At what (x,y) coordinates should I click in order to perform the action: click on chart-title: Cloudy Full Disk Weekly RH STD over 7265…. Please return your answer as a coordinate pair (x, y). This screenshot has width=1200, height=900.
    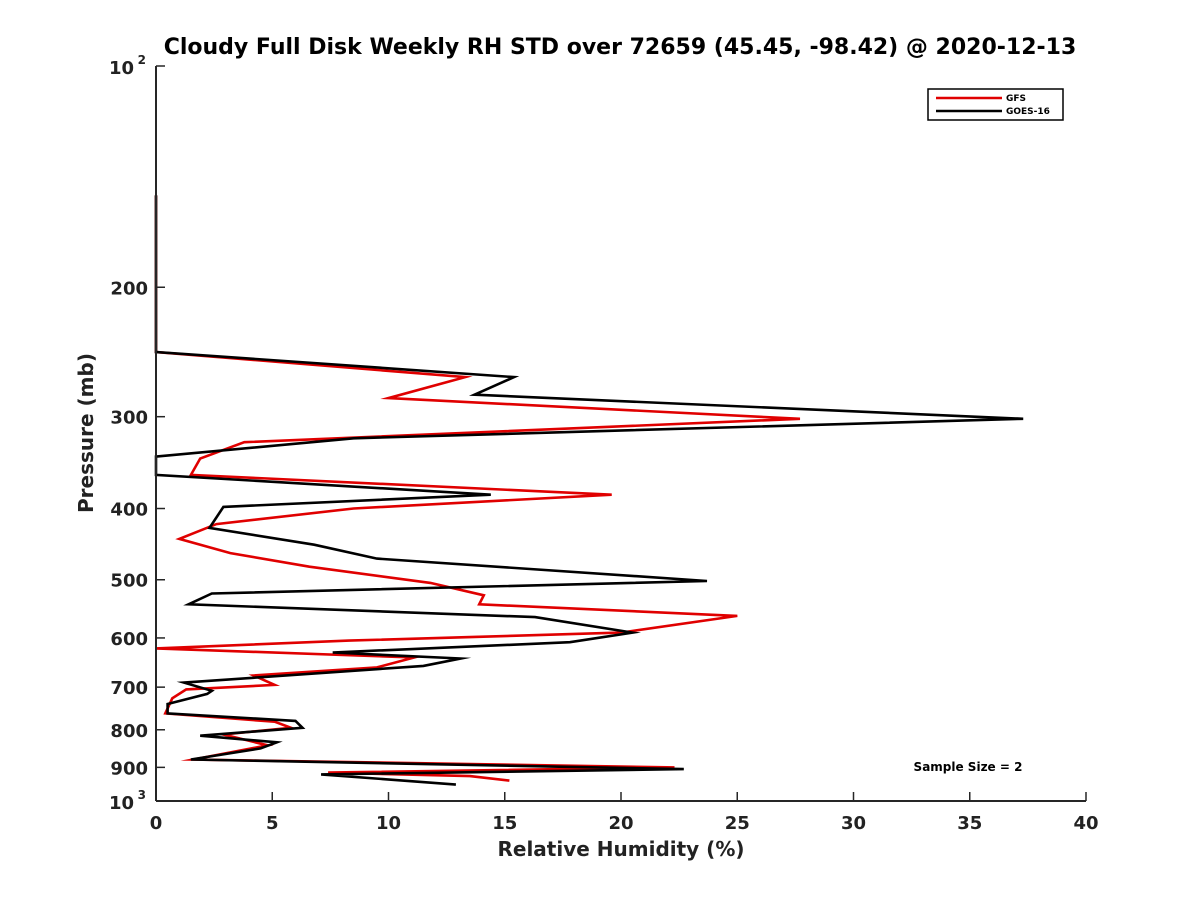
    Looking at the image, I should click on (620, 47).